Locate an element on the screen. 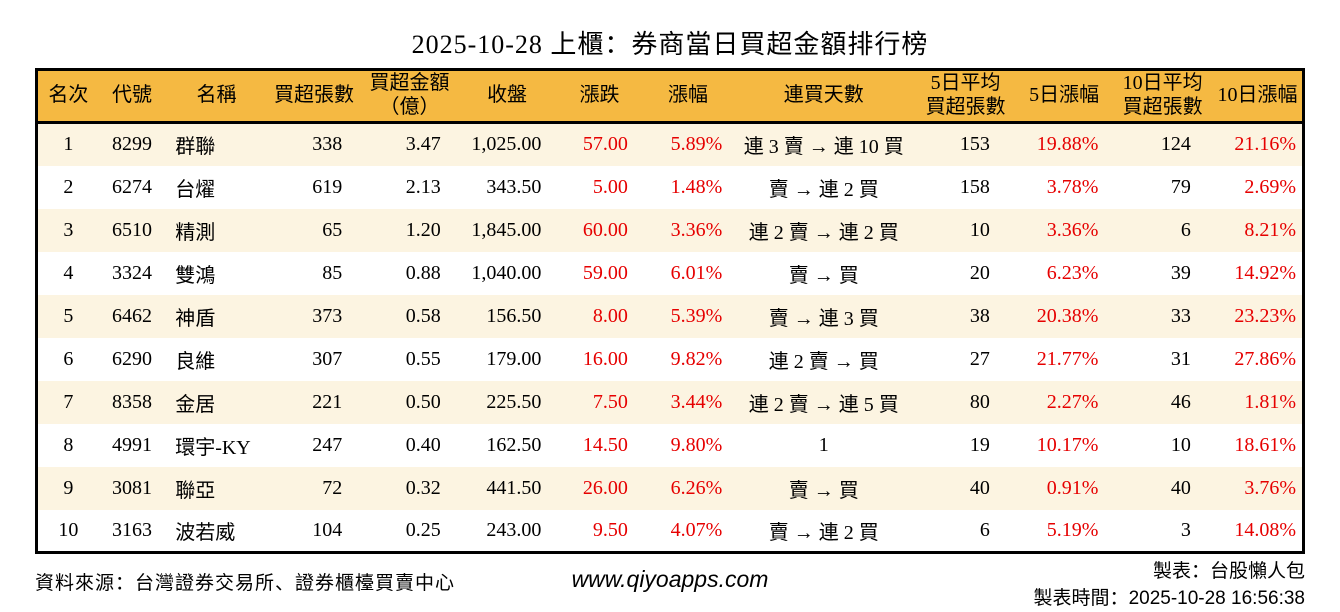  cell-change: 57.00 is located at coordinates (605, 144).